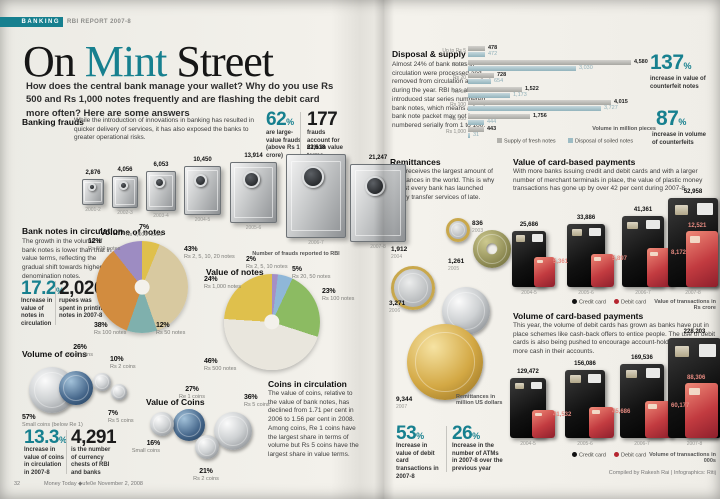 This screenshot has height=499, width=720. What do you see at coordinates (60, 484) in the screenshot?
I see `magazine-name: Money Today` at bounding box center [60, 484].